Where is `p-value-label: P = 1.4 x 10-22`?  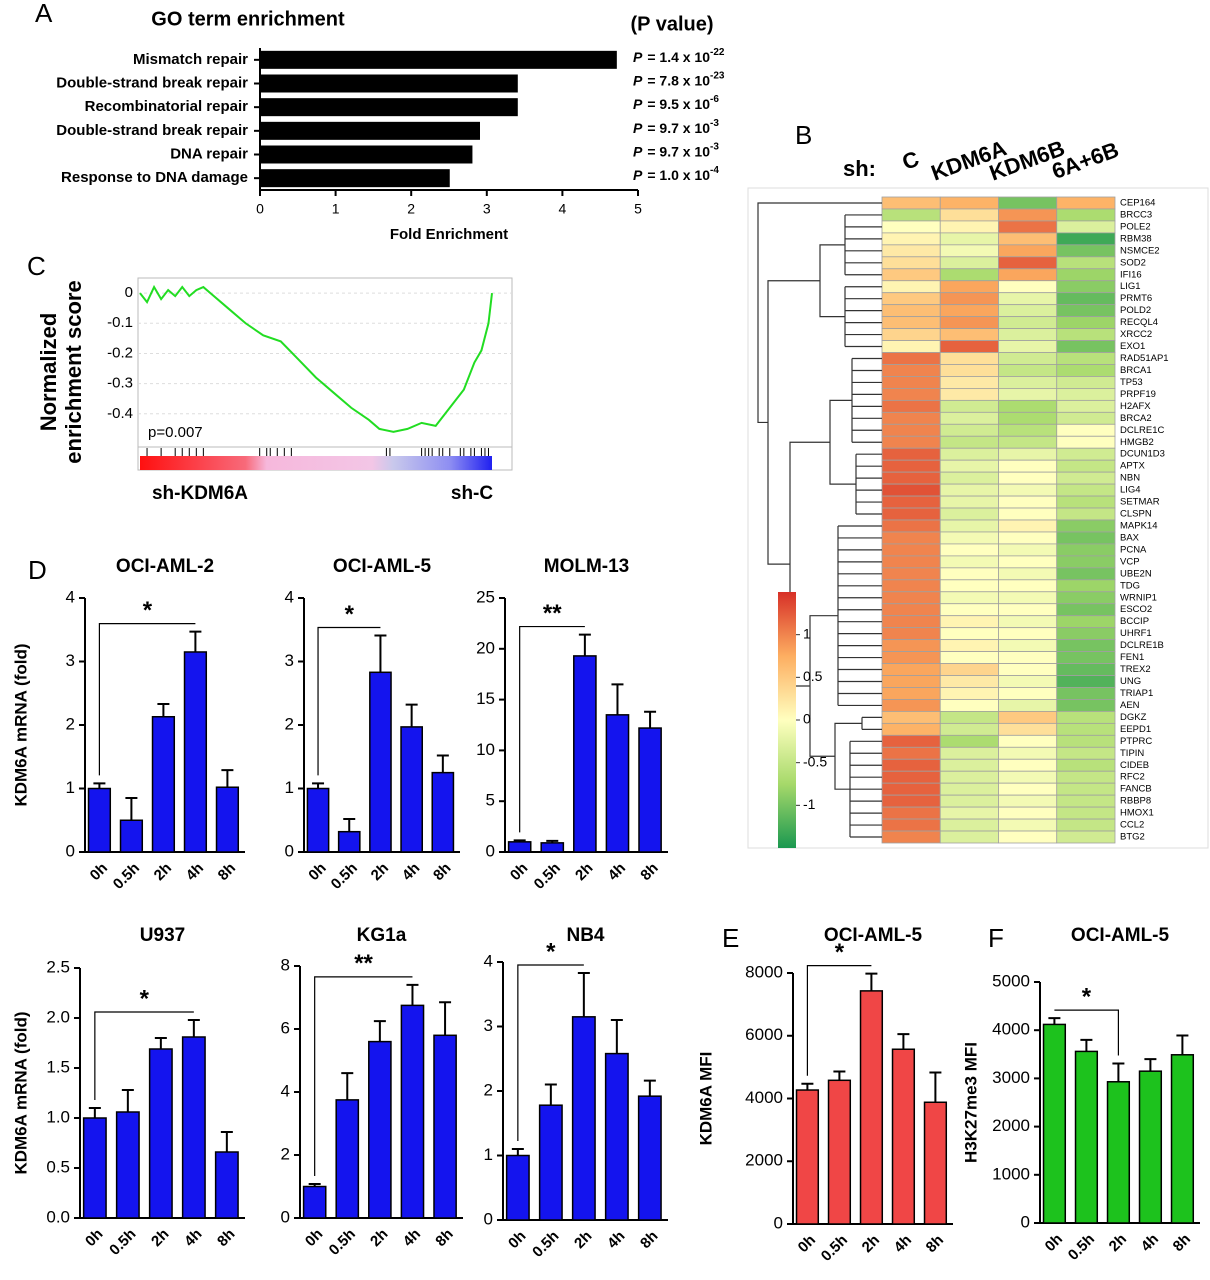
p-value-label: P = 1.4 x 10-22 is located at coordinates (679, 55).